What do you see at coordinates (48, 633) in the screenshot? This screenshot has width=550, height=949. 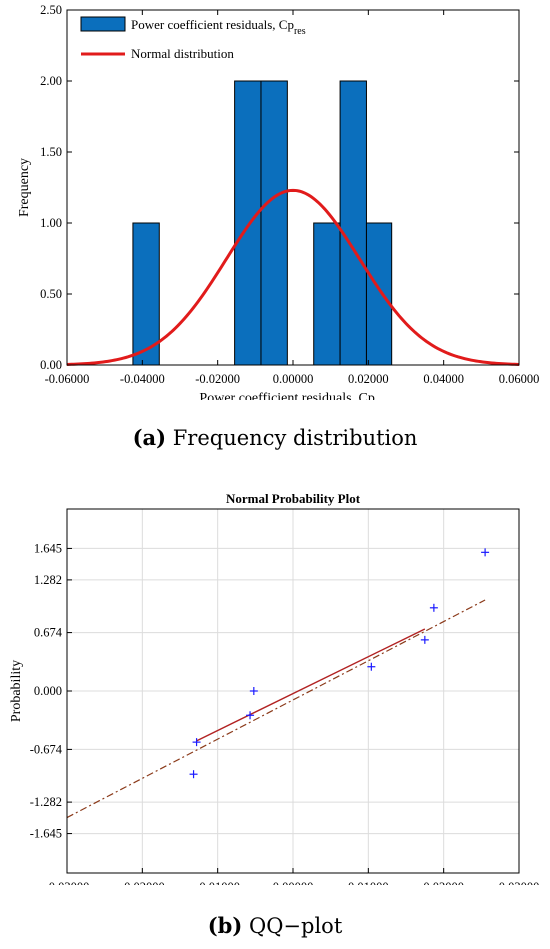 I see `y-tick-label: 0.674` at bounding box center [48, 633].